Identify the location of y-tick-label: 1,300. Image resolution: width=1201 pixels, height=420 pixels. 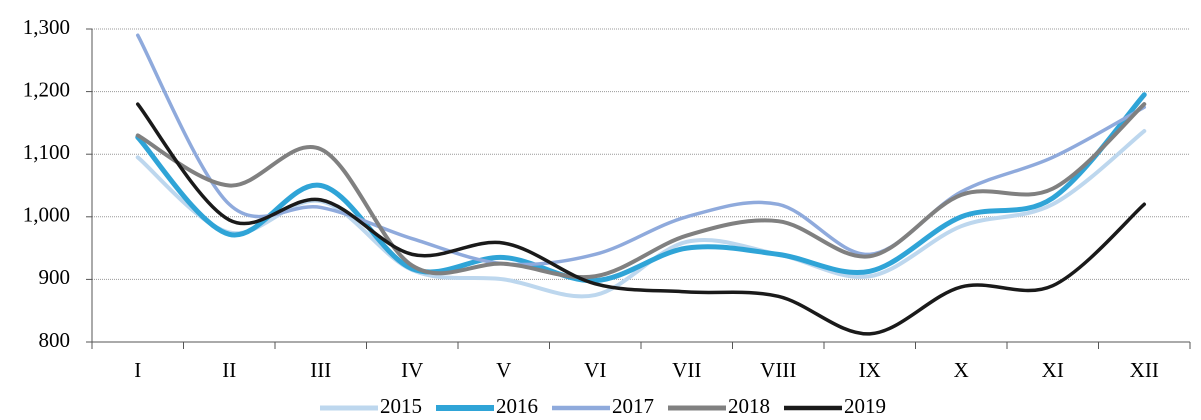
(46, 27).